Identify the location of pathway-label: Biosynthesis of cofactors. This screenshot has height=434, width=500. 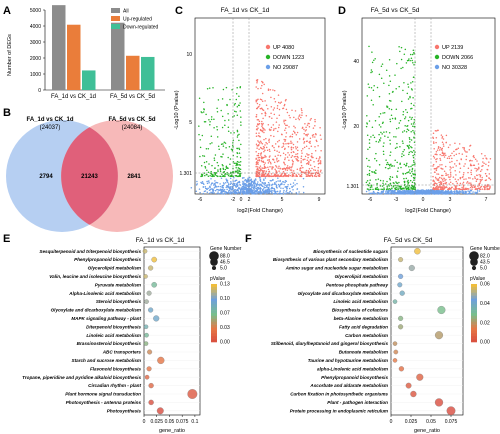
(360, 310).